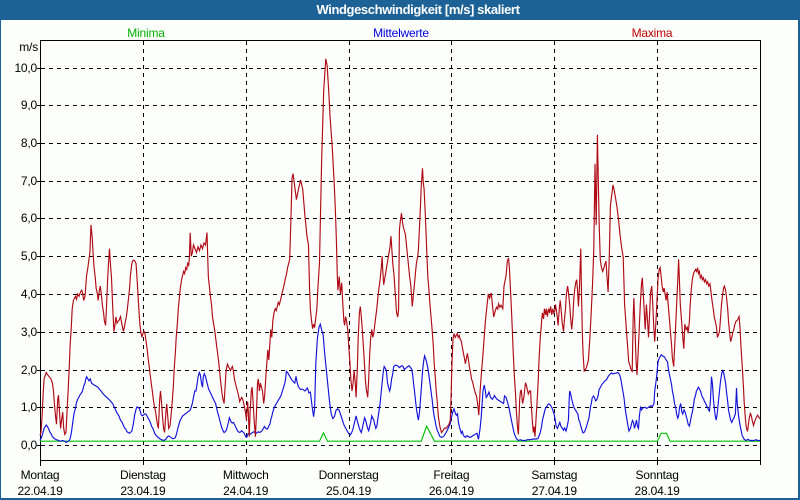 The width and height of the screenshot is (800, 500). I want to click on svg-text: Samstag, so click(554, 475).